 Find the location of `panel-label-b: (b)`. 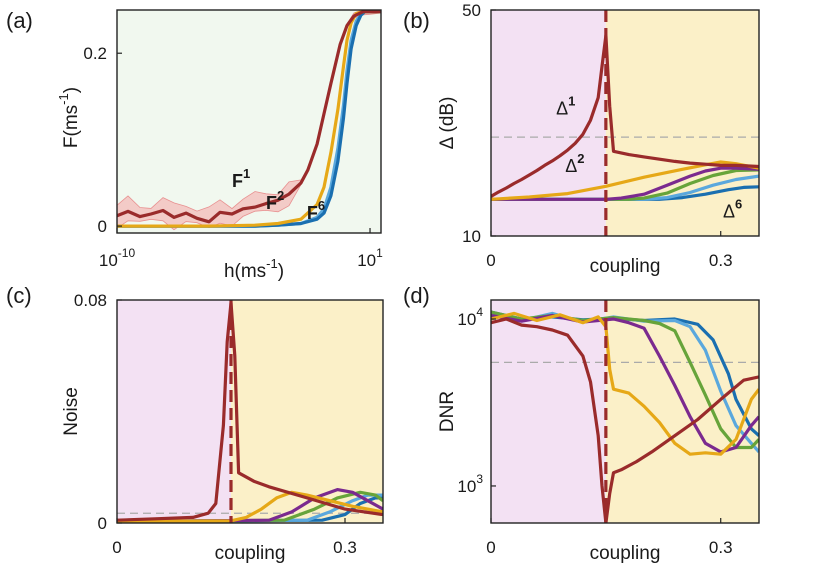

panel-label-b: (b) is located at coordinates (416, 20).